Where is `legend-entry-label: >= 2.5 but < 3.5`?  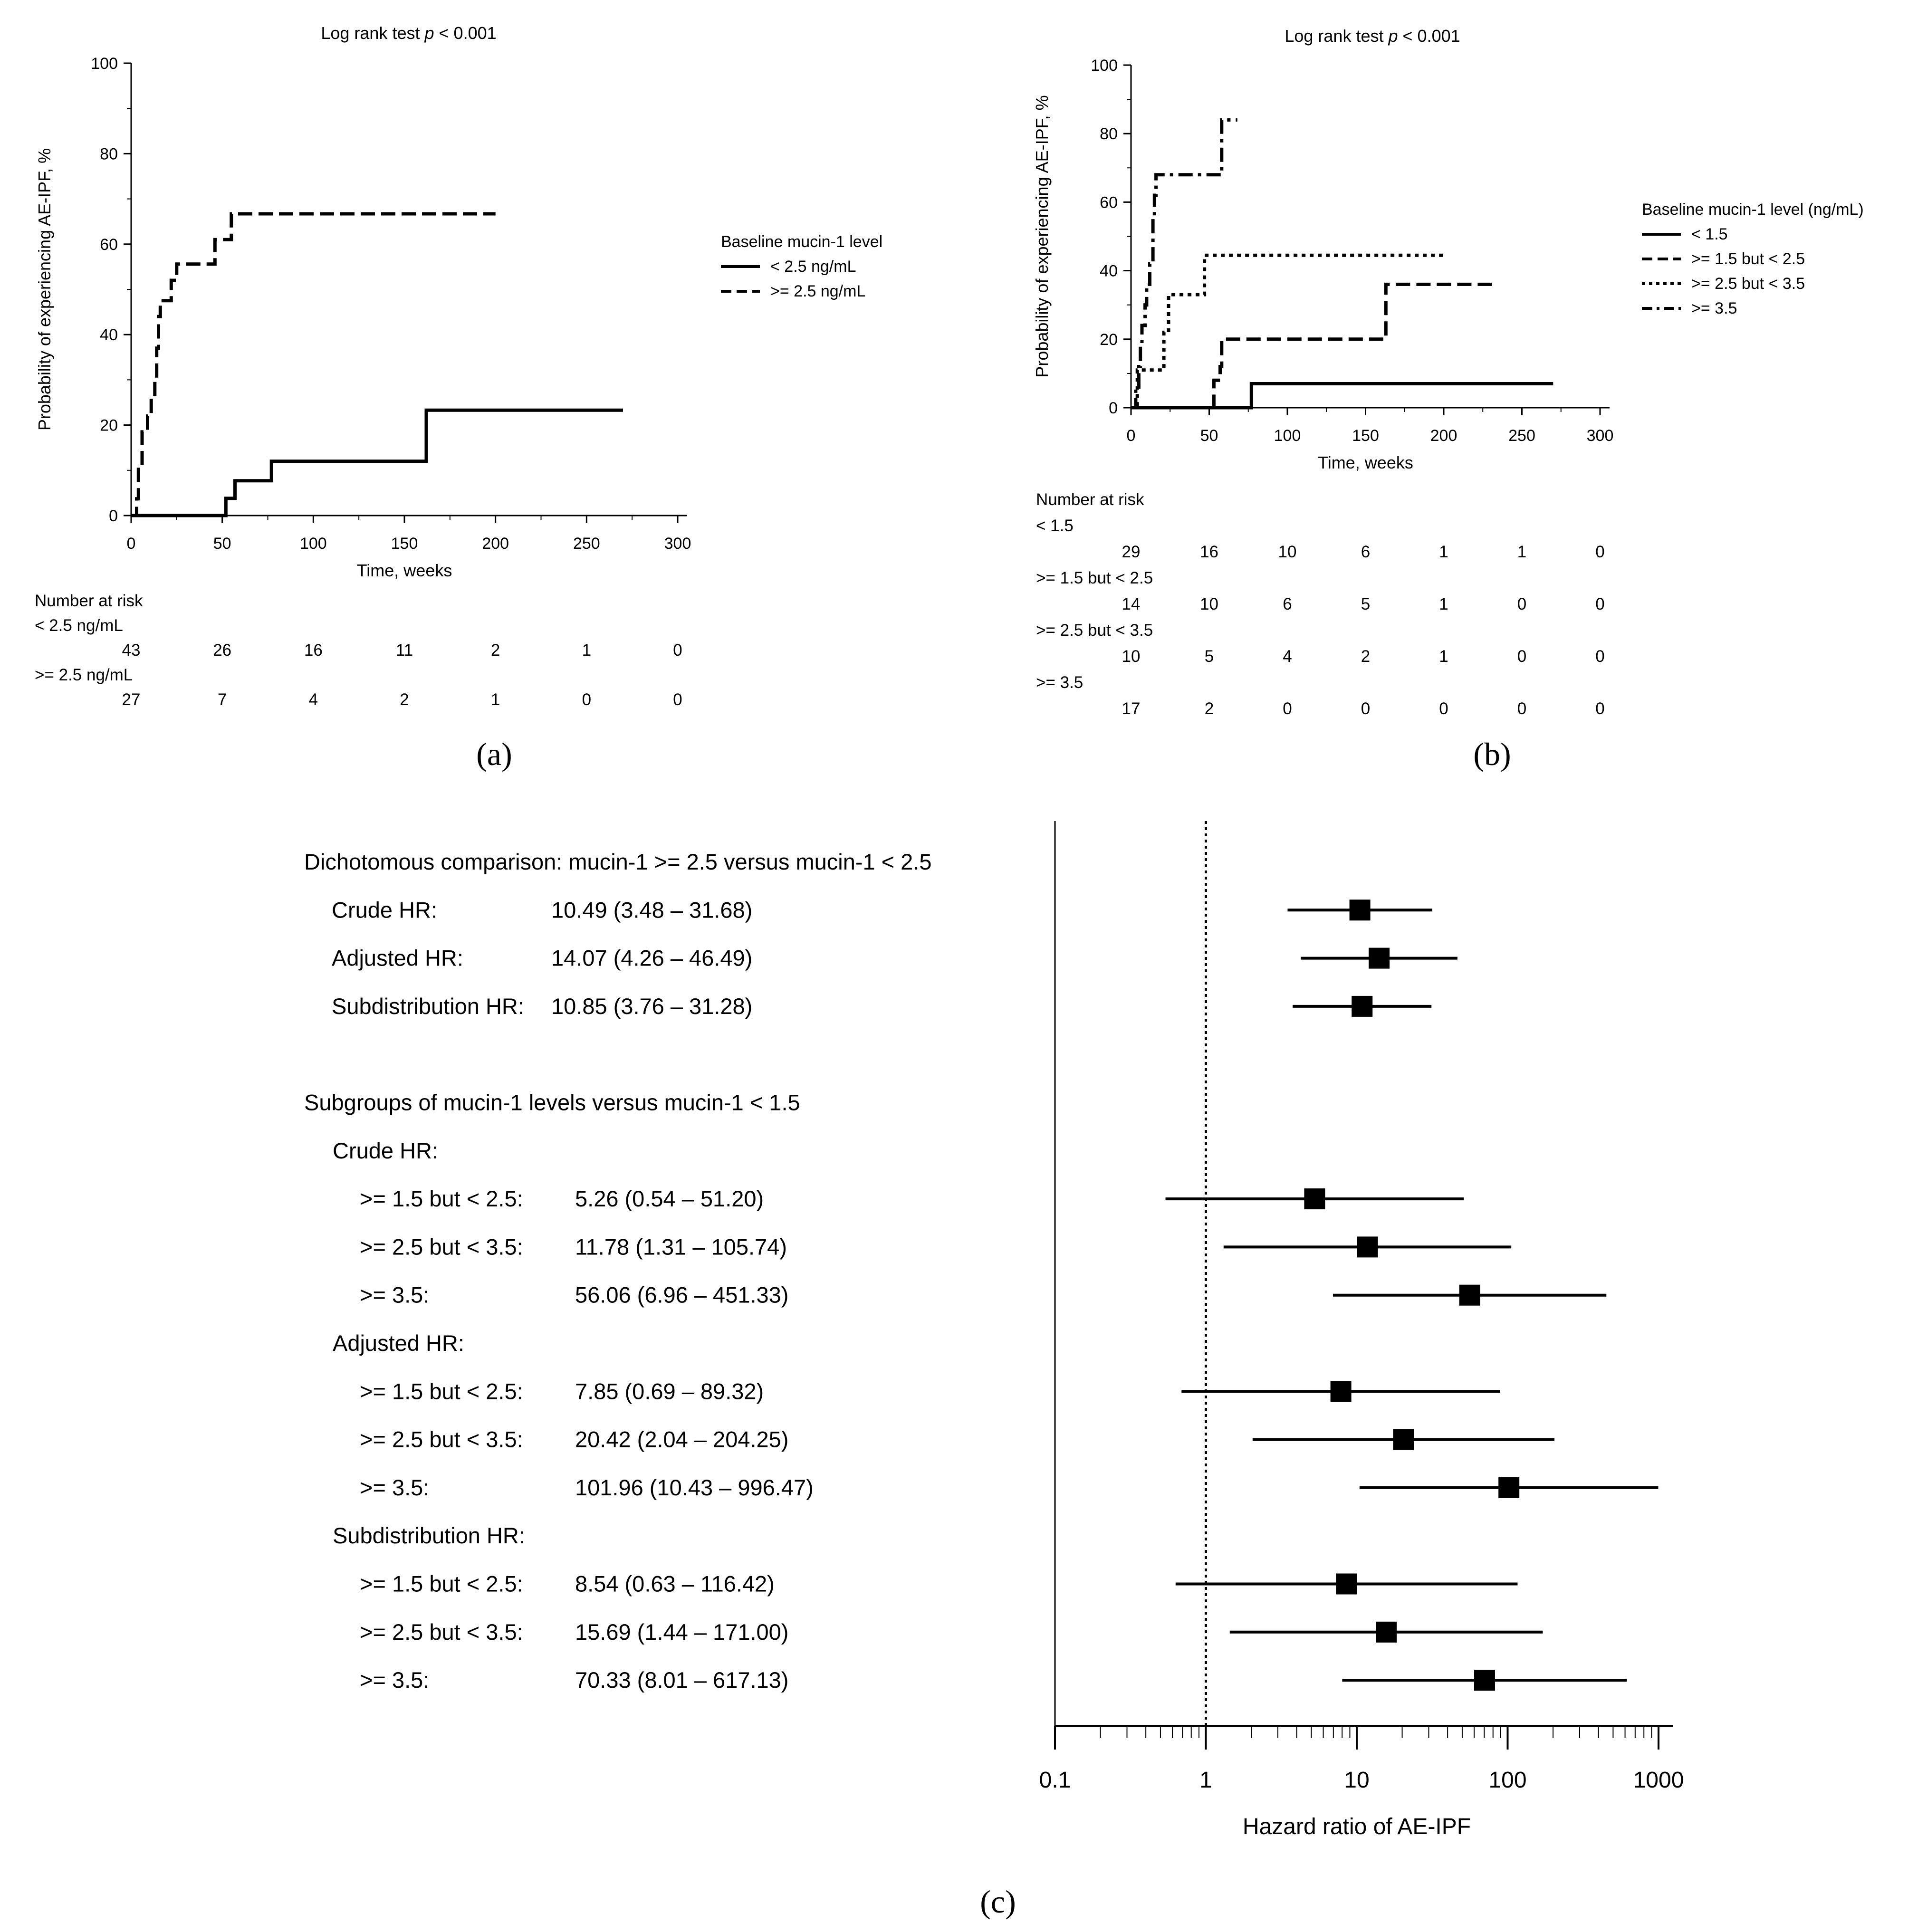
legend-entry-label: >= 2.5 but < 3.5 is located at coordinates (1748, 284).